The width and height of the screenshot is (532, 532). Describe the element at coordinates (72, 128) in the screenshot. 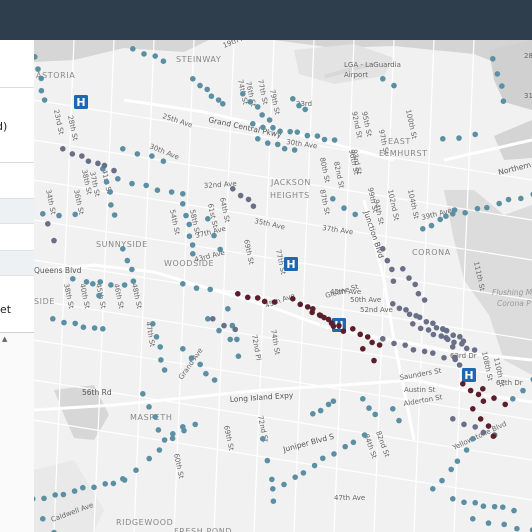

I see `svg-text: 28th St` at that location.